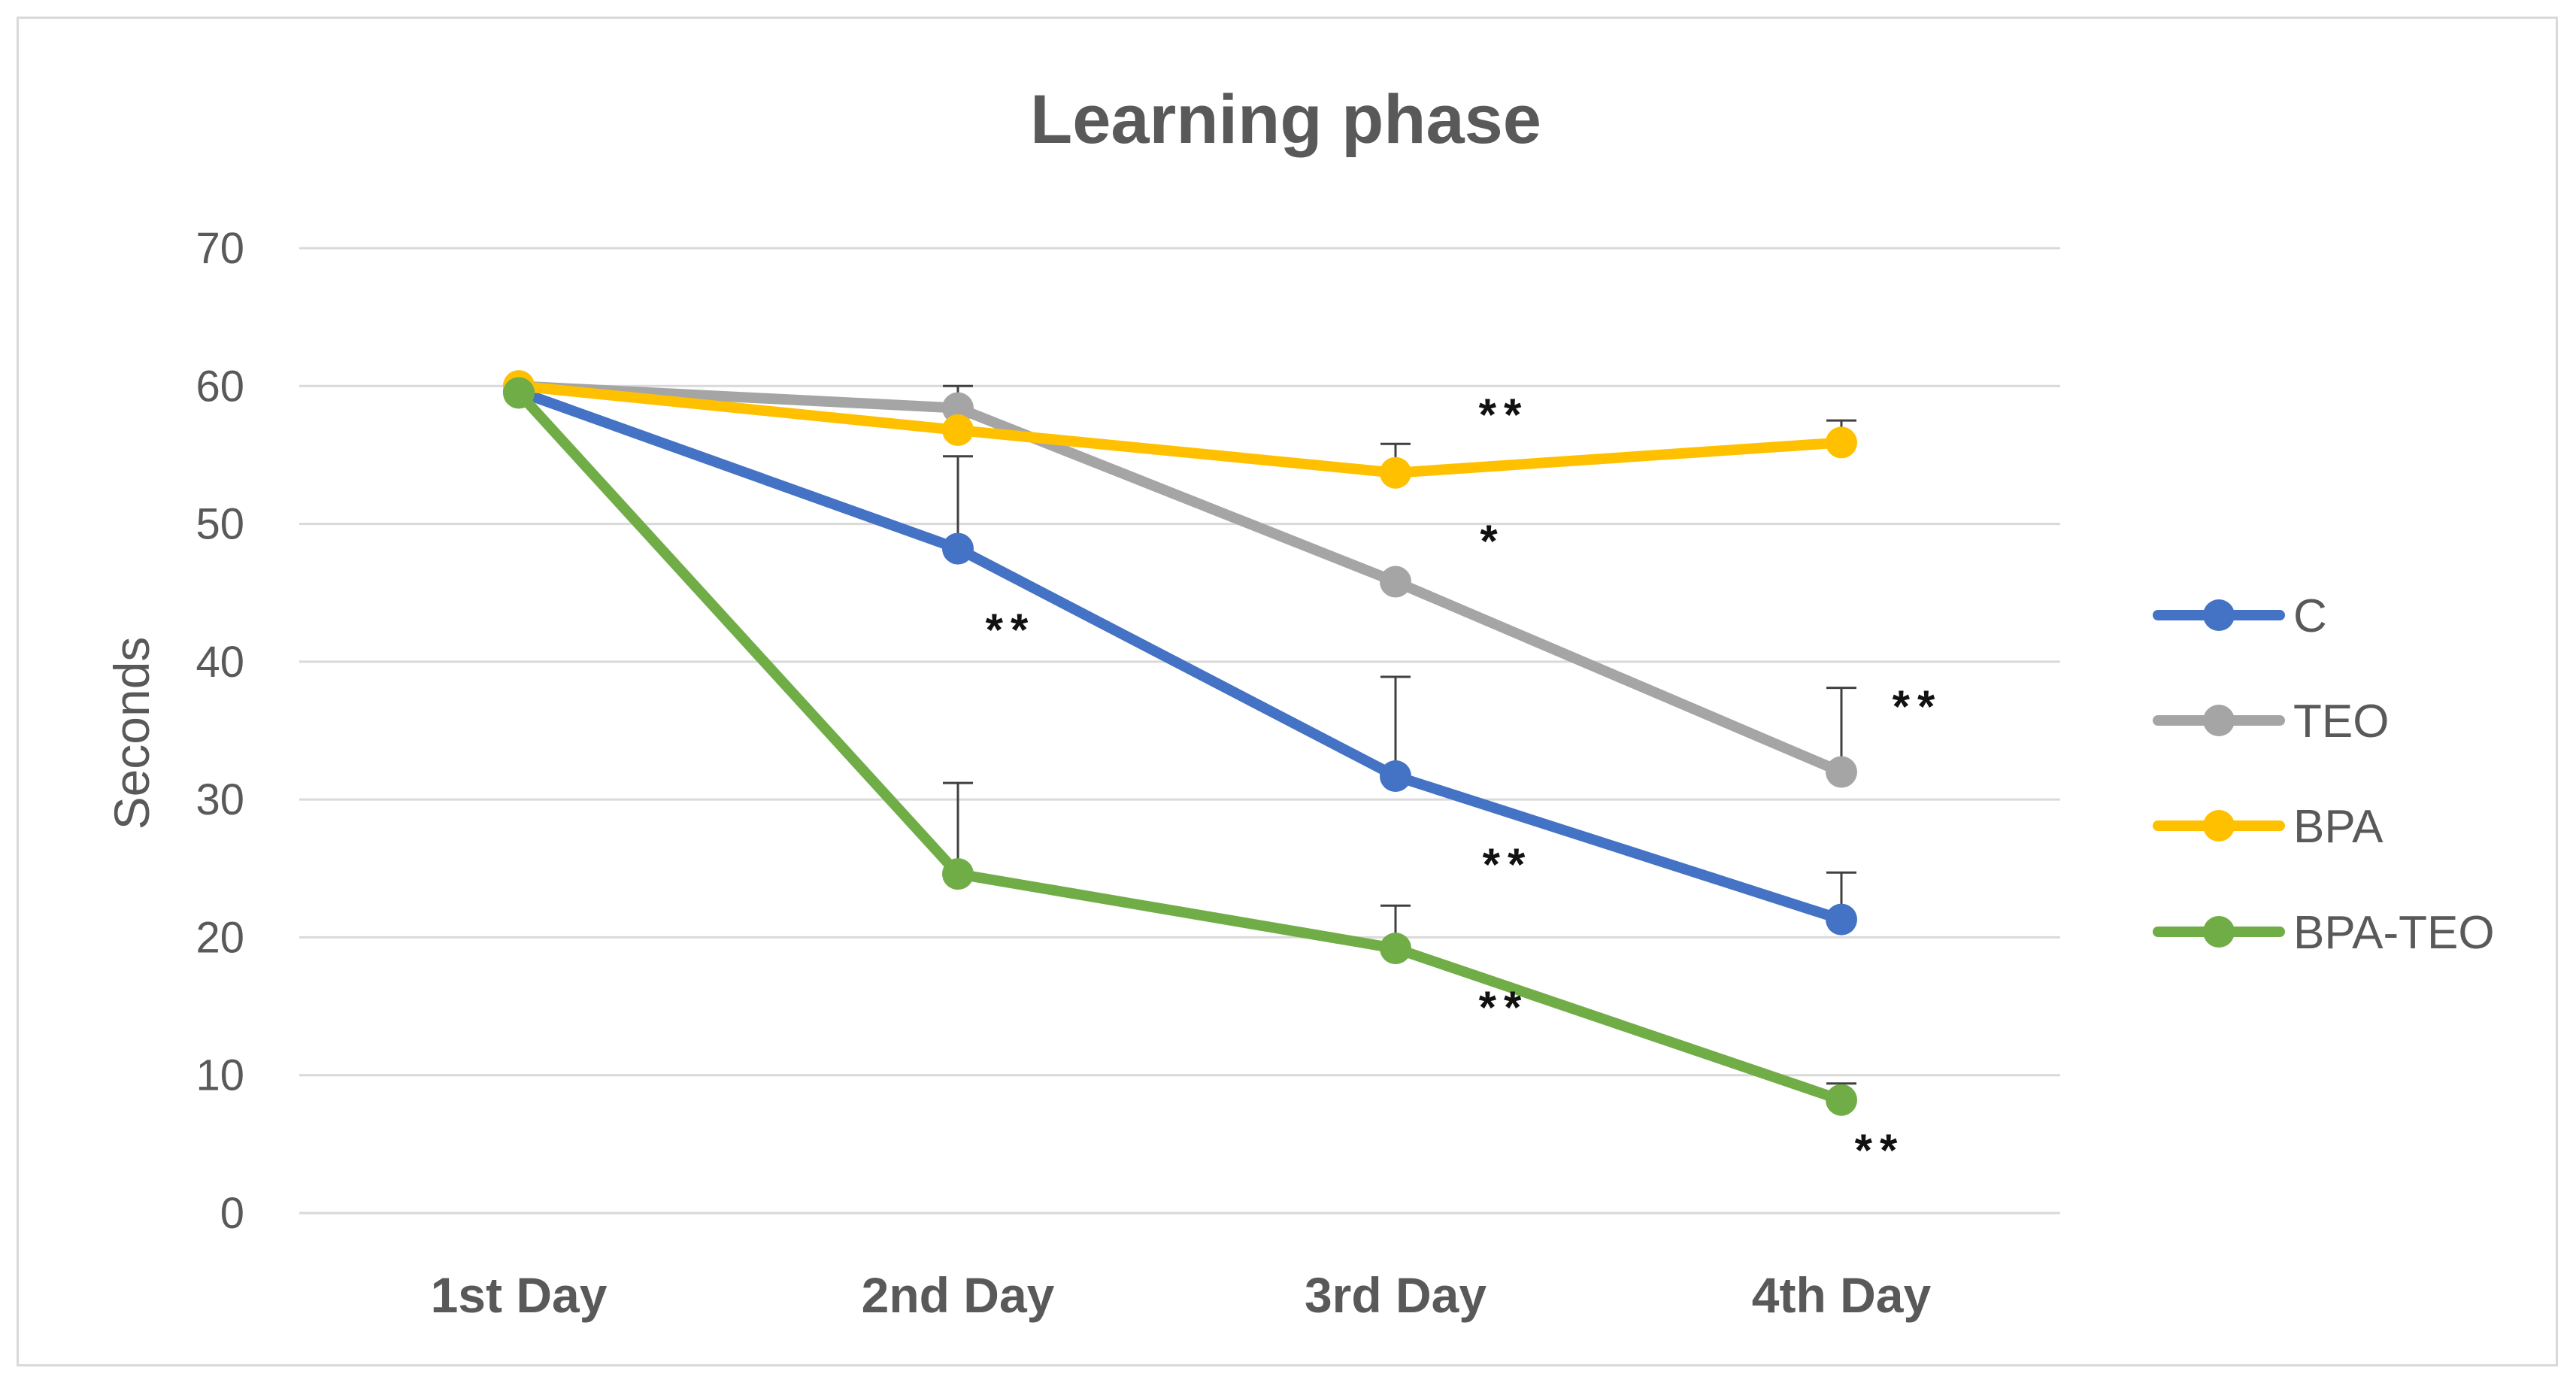  I want to click on legend-label-TEO: TEO, so click(2341, 722).